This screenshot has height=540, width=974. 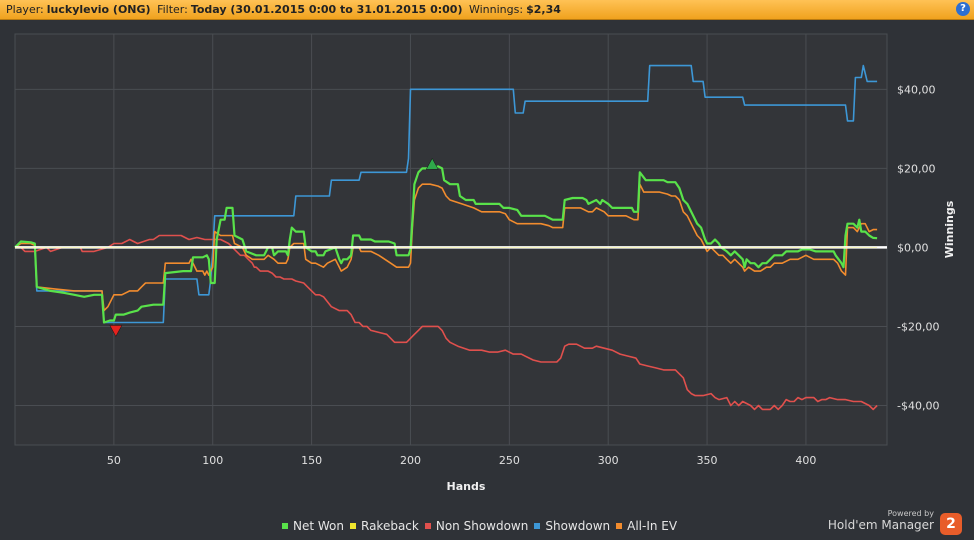 I want to click on legend-item: All-In EV, so click(x=646, y=526).